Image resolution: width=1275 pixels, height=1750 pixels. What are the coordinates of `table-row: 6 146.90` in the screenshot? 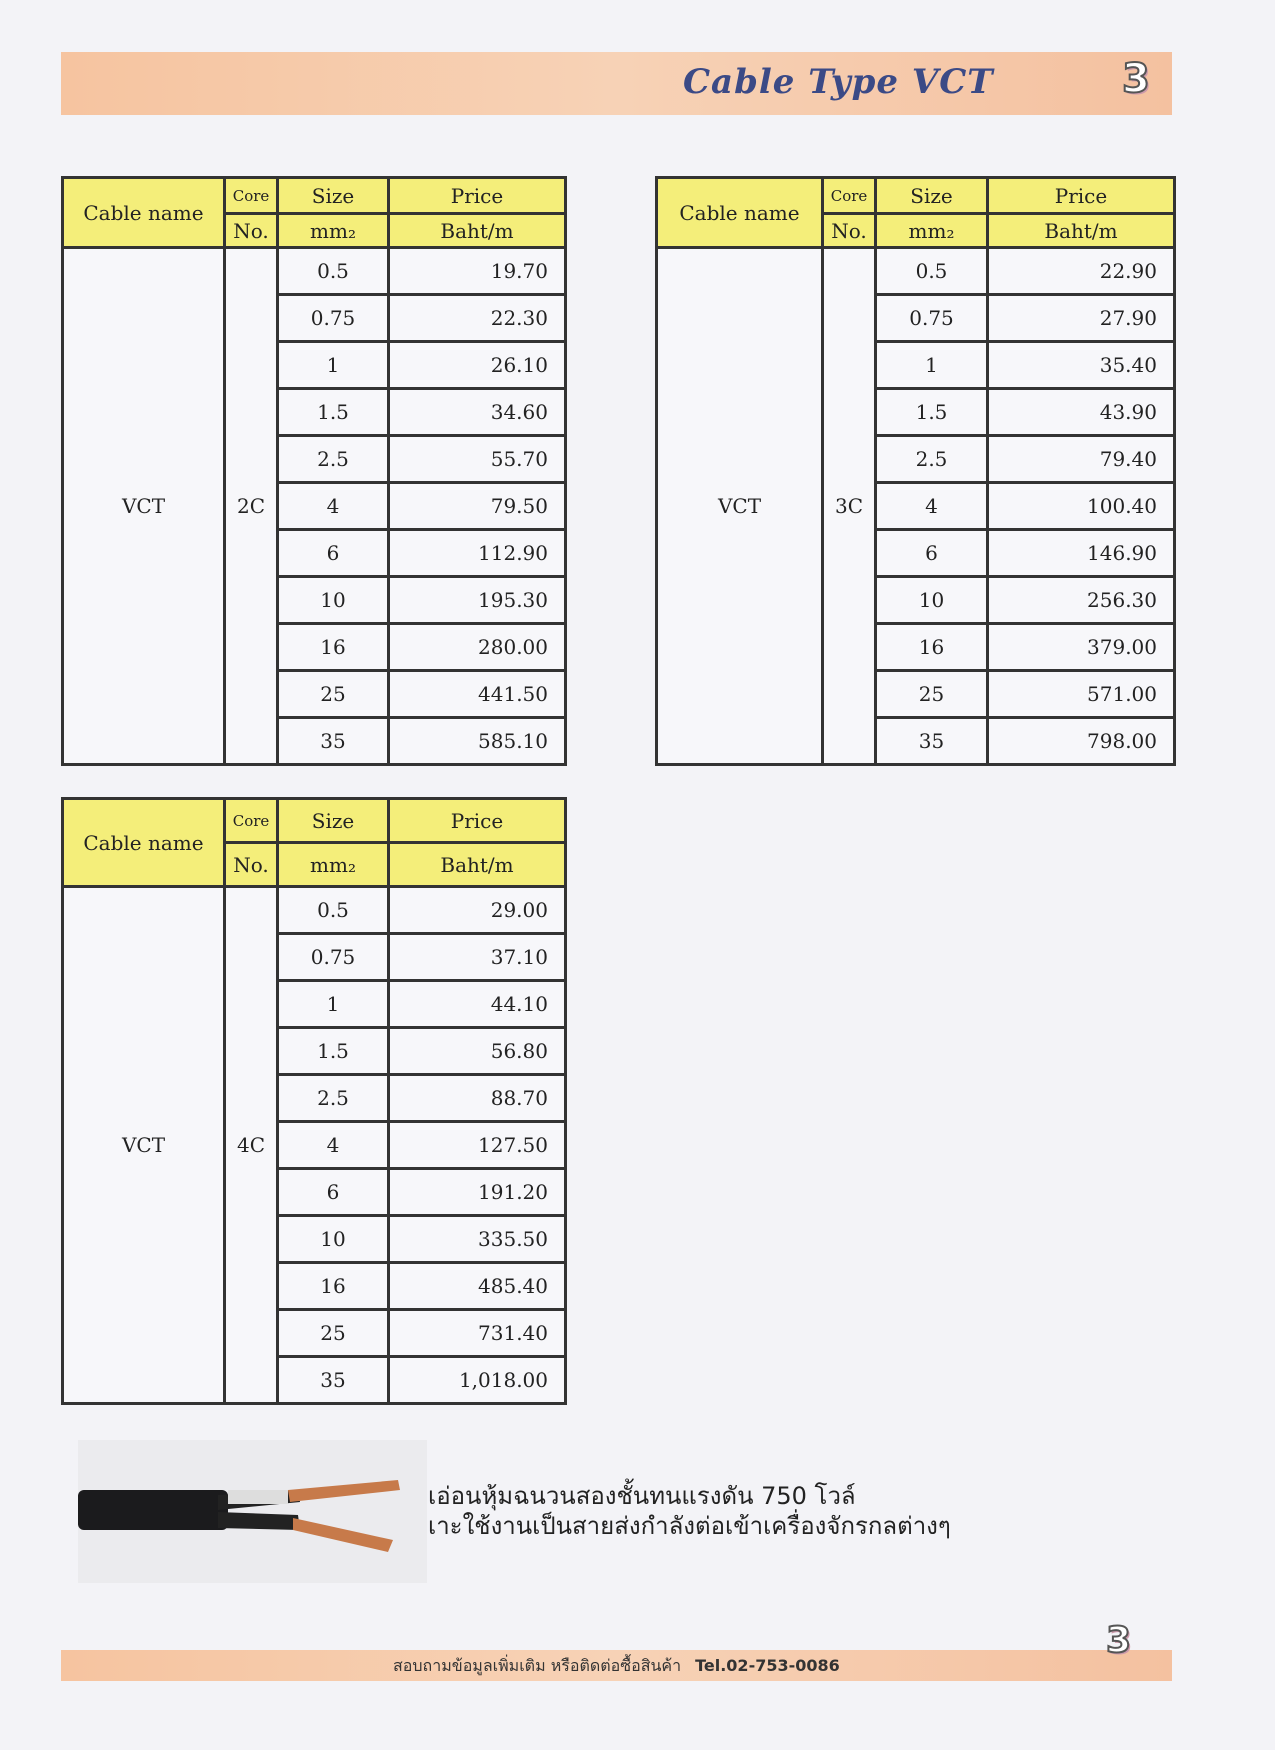 It's located at (916, 553).